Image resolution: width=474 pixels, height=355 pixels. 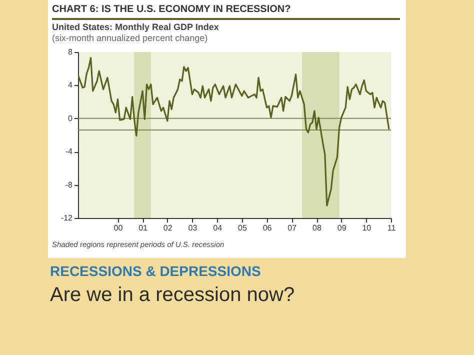 What do you see at coordinates (119, 228) in the screenshot?
I see `x-tick-label: 00` at bounding box center [119, 228].